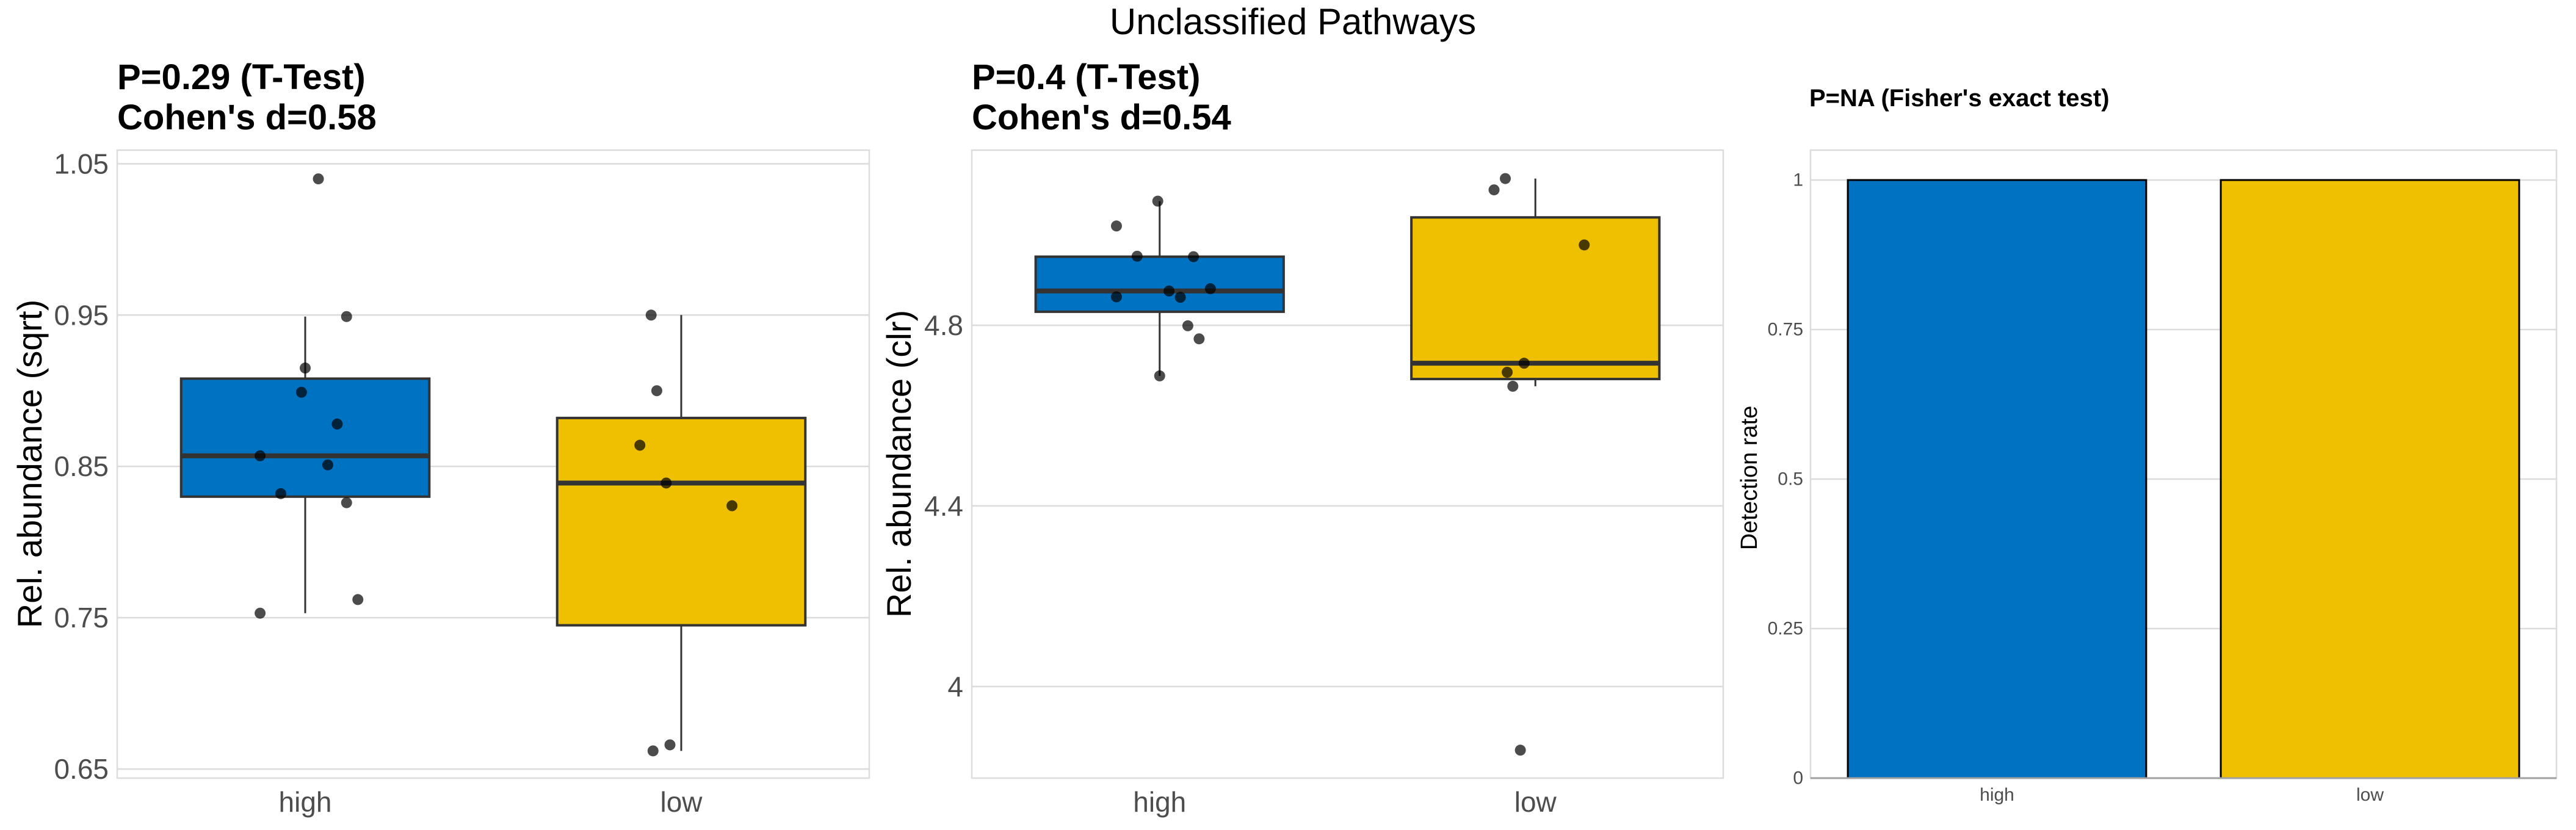  What do you see at coordinates (943, 325) in the screenshot?
I see `y-tick-label: 4.8` at bounding box center [943, 325].